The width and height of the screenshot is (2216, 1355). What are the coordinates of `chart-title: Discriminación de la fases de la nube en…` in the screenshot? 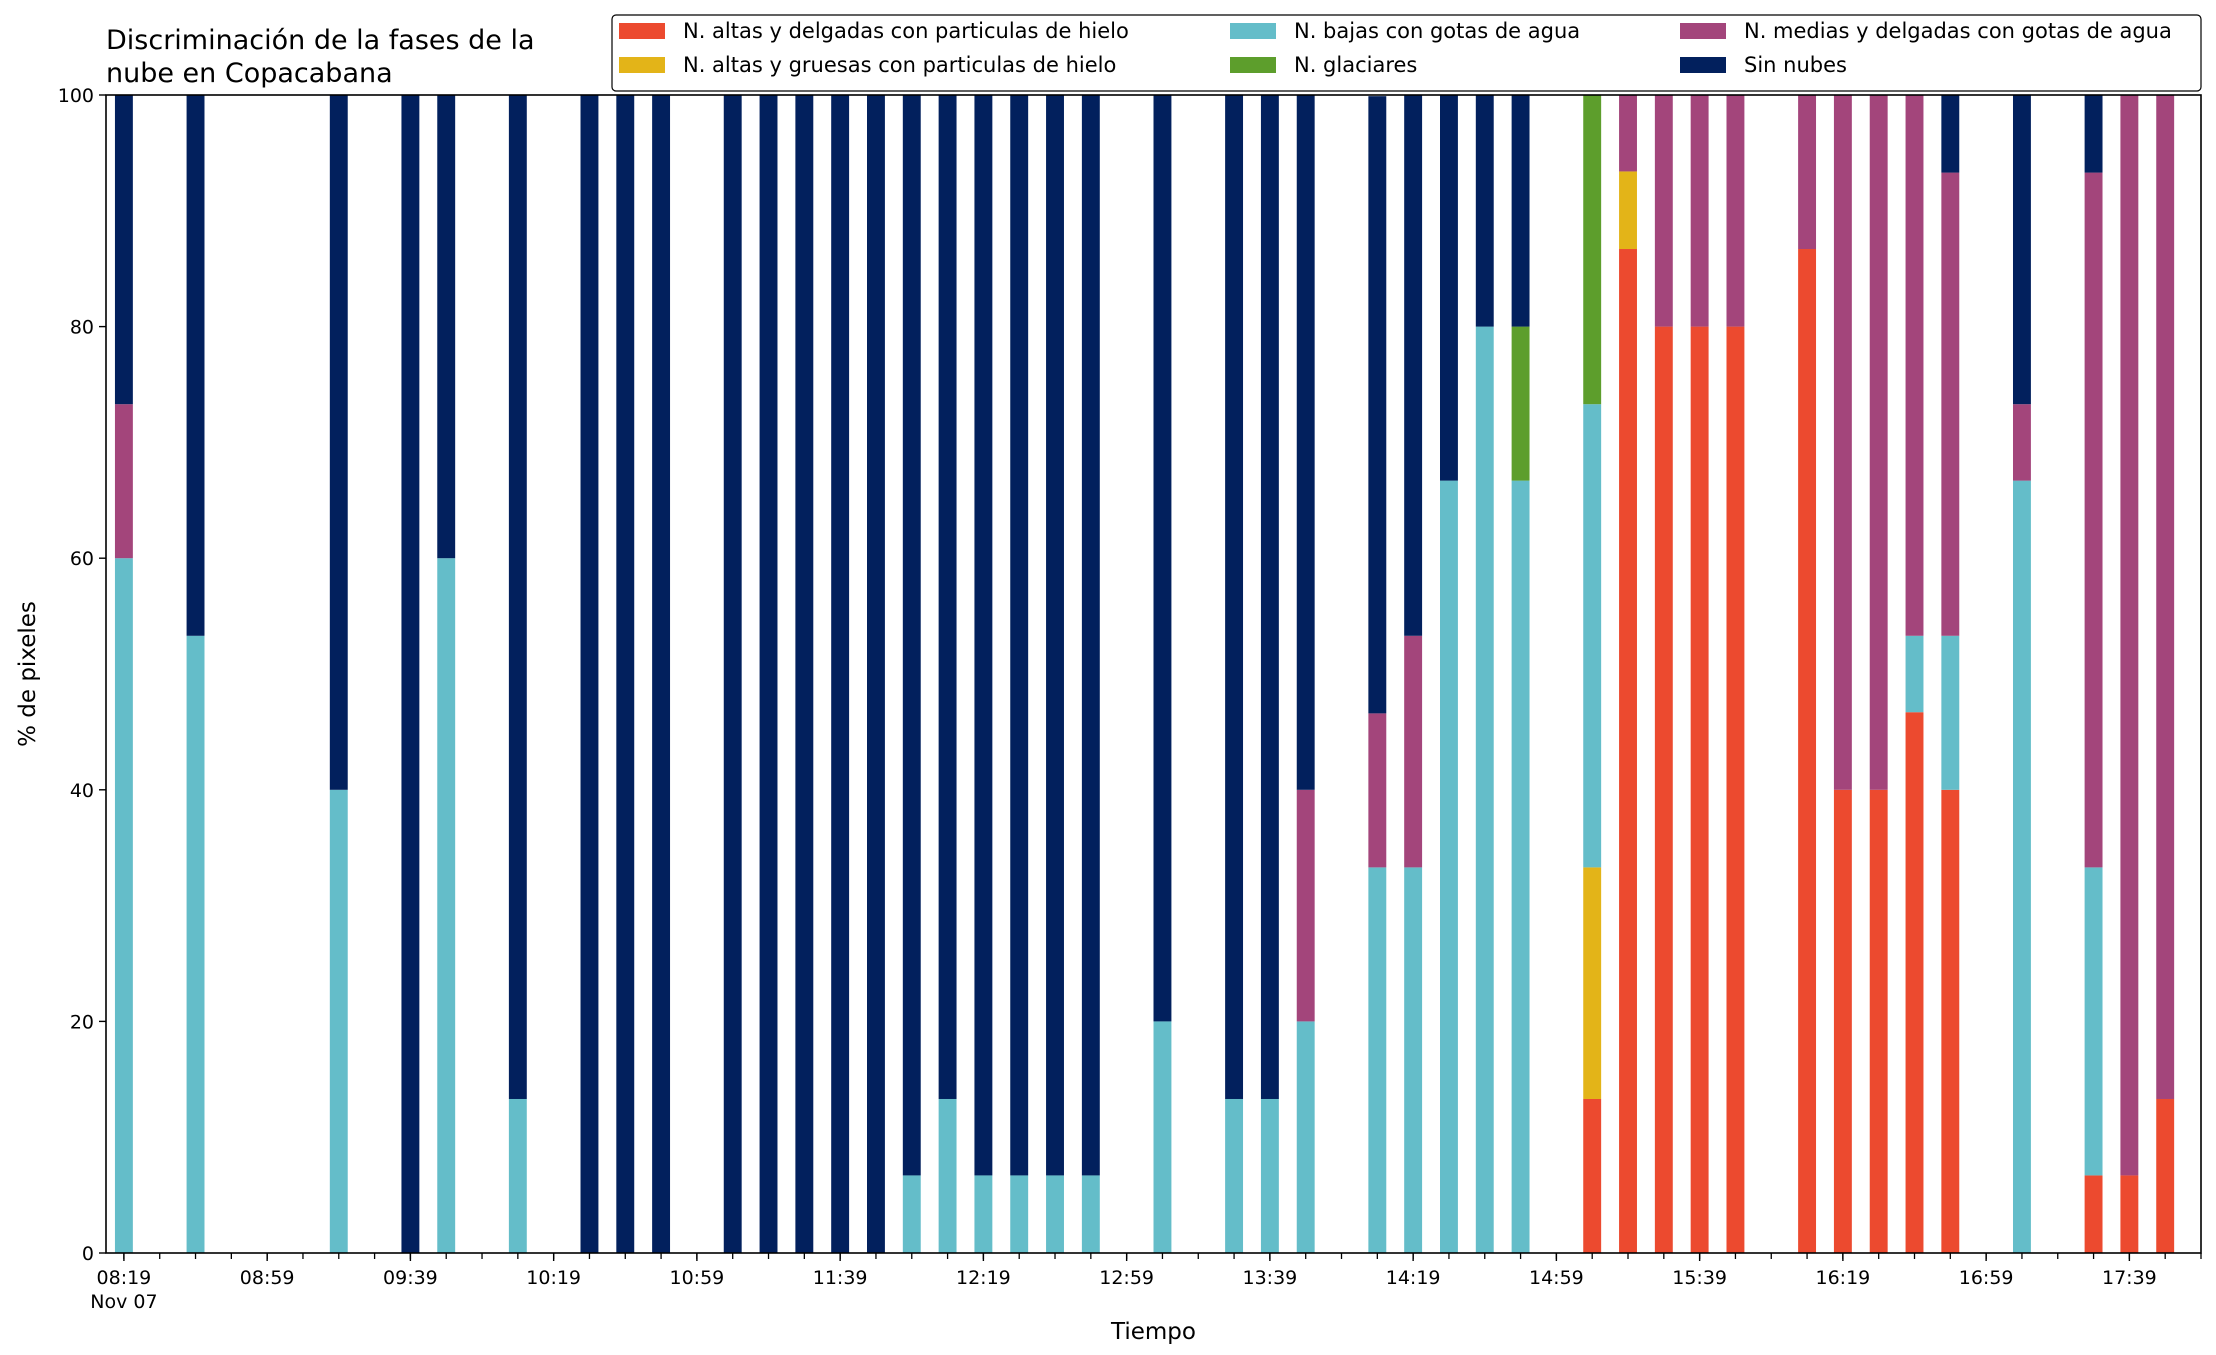 It's located at (324, 57).